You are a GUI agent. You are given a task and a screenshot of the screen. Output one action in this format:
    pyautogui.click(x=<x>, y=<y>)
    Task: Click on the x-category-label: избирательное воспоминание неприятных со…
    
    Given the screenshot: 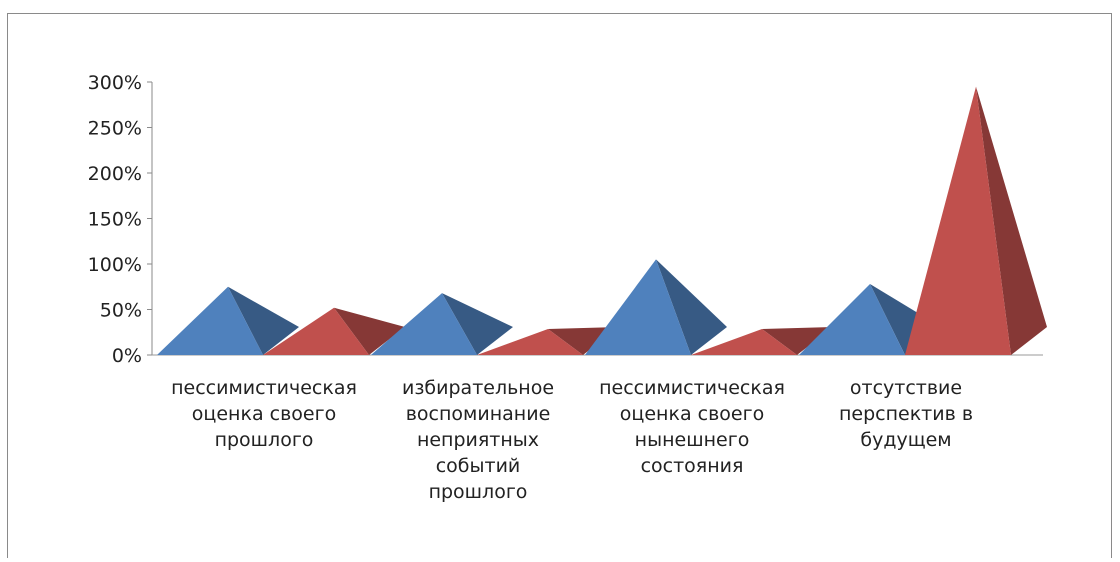 What is the action you would take?
    pyautogui.click(x=478, y=440)
    